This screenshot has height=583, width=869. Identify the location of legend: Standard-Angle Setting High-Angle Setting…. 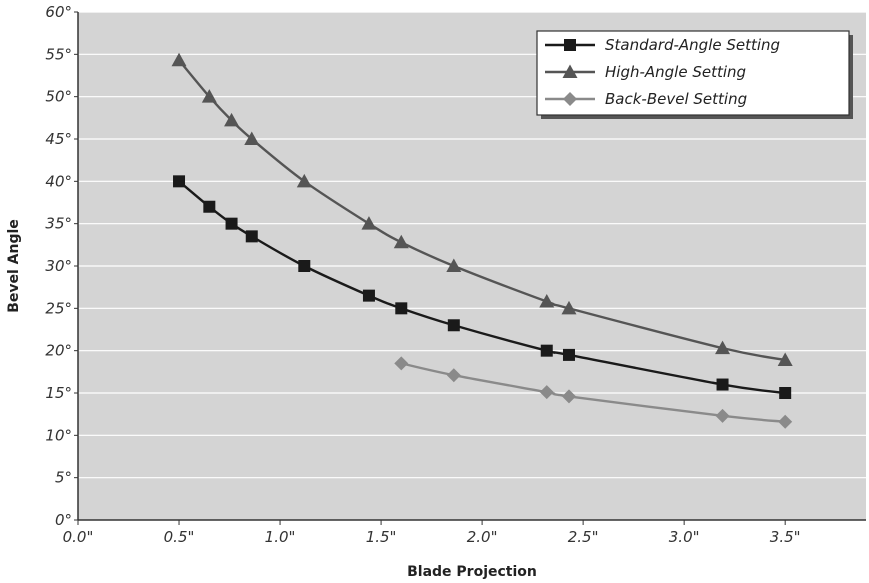
(695, 75).